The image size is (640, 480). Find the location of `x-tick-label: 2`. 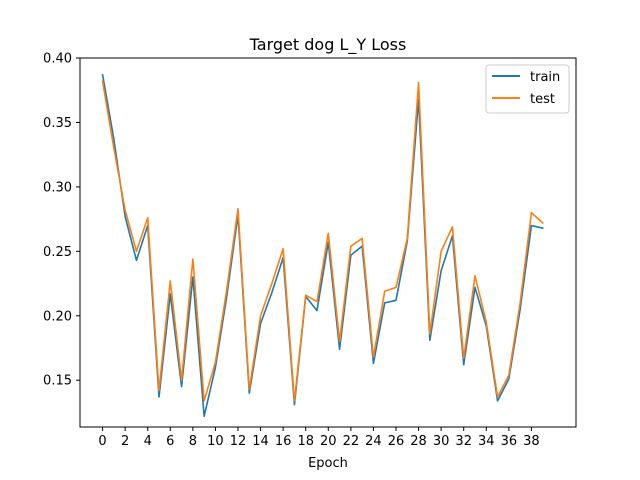

x-tick-label: 2 is located at coordinates (125, 441).